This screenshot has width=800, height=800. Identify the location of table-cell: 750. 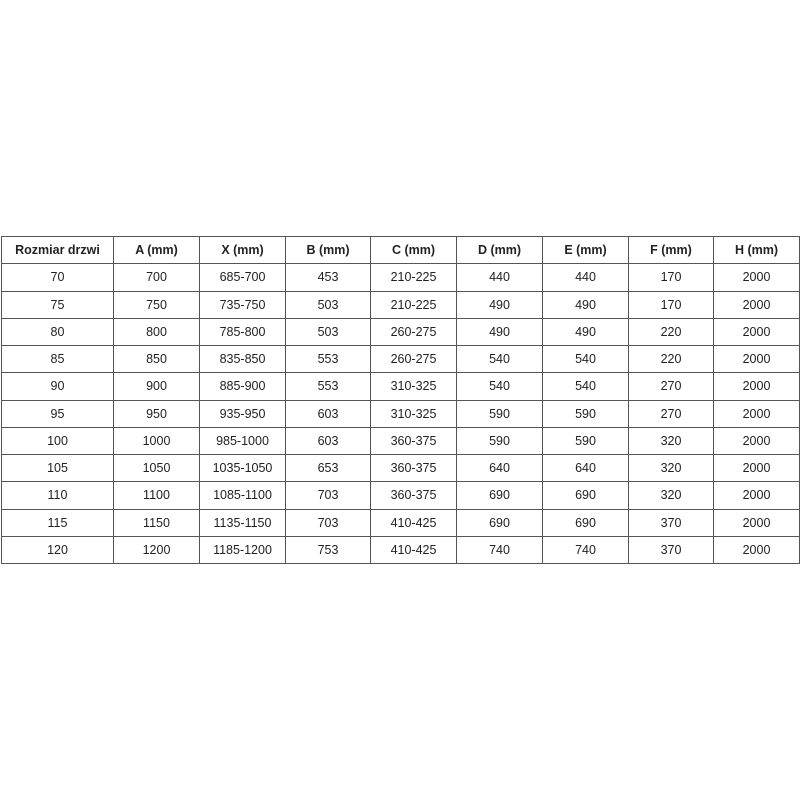
(156, 304).